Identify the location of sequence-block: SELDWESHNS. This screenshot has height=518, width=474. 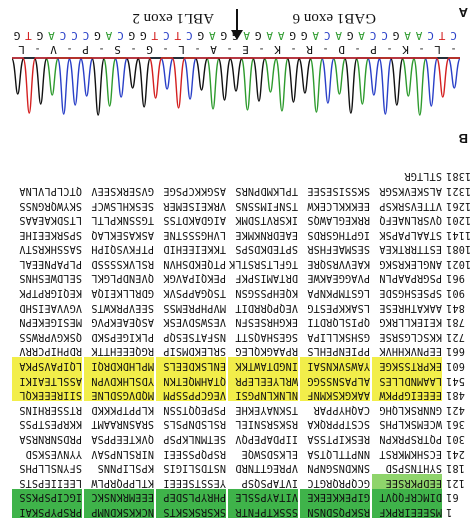
(50, 278).